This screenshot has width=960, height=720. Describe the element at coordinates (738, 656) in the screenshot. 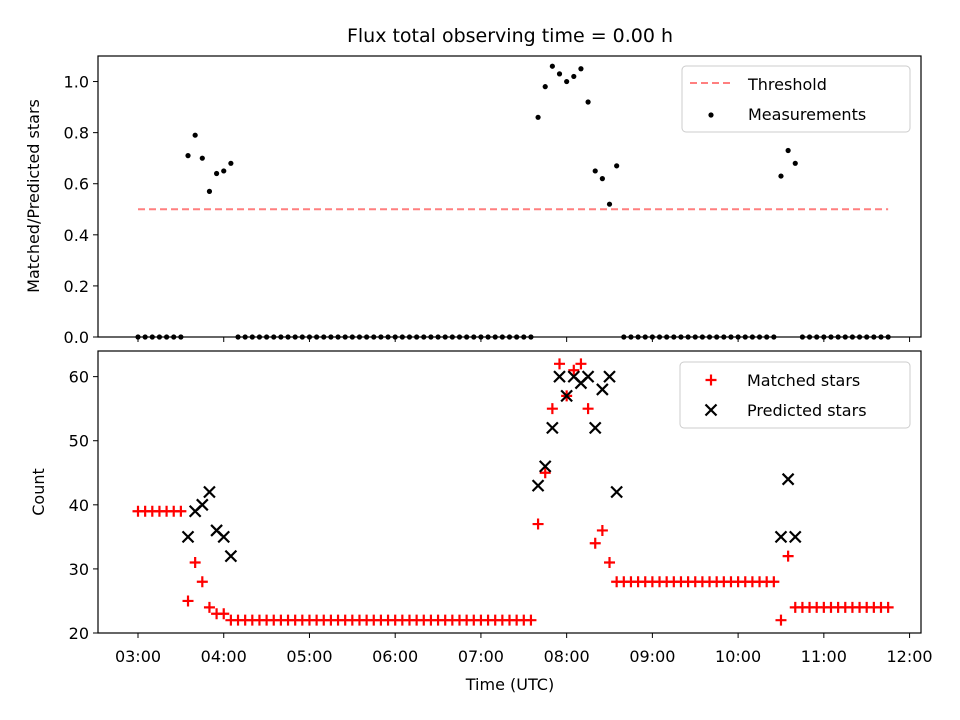

I see `count-x-tick-label: 10:00` at that location.